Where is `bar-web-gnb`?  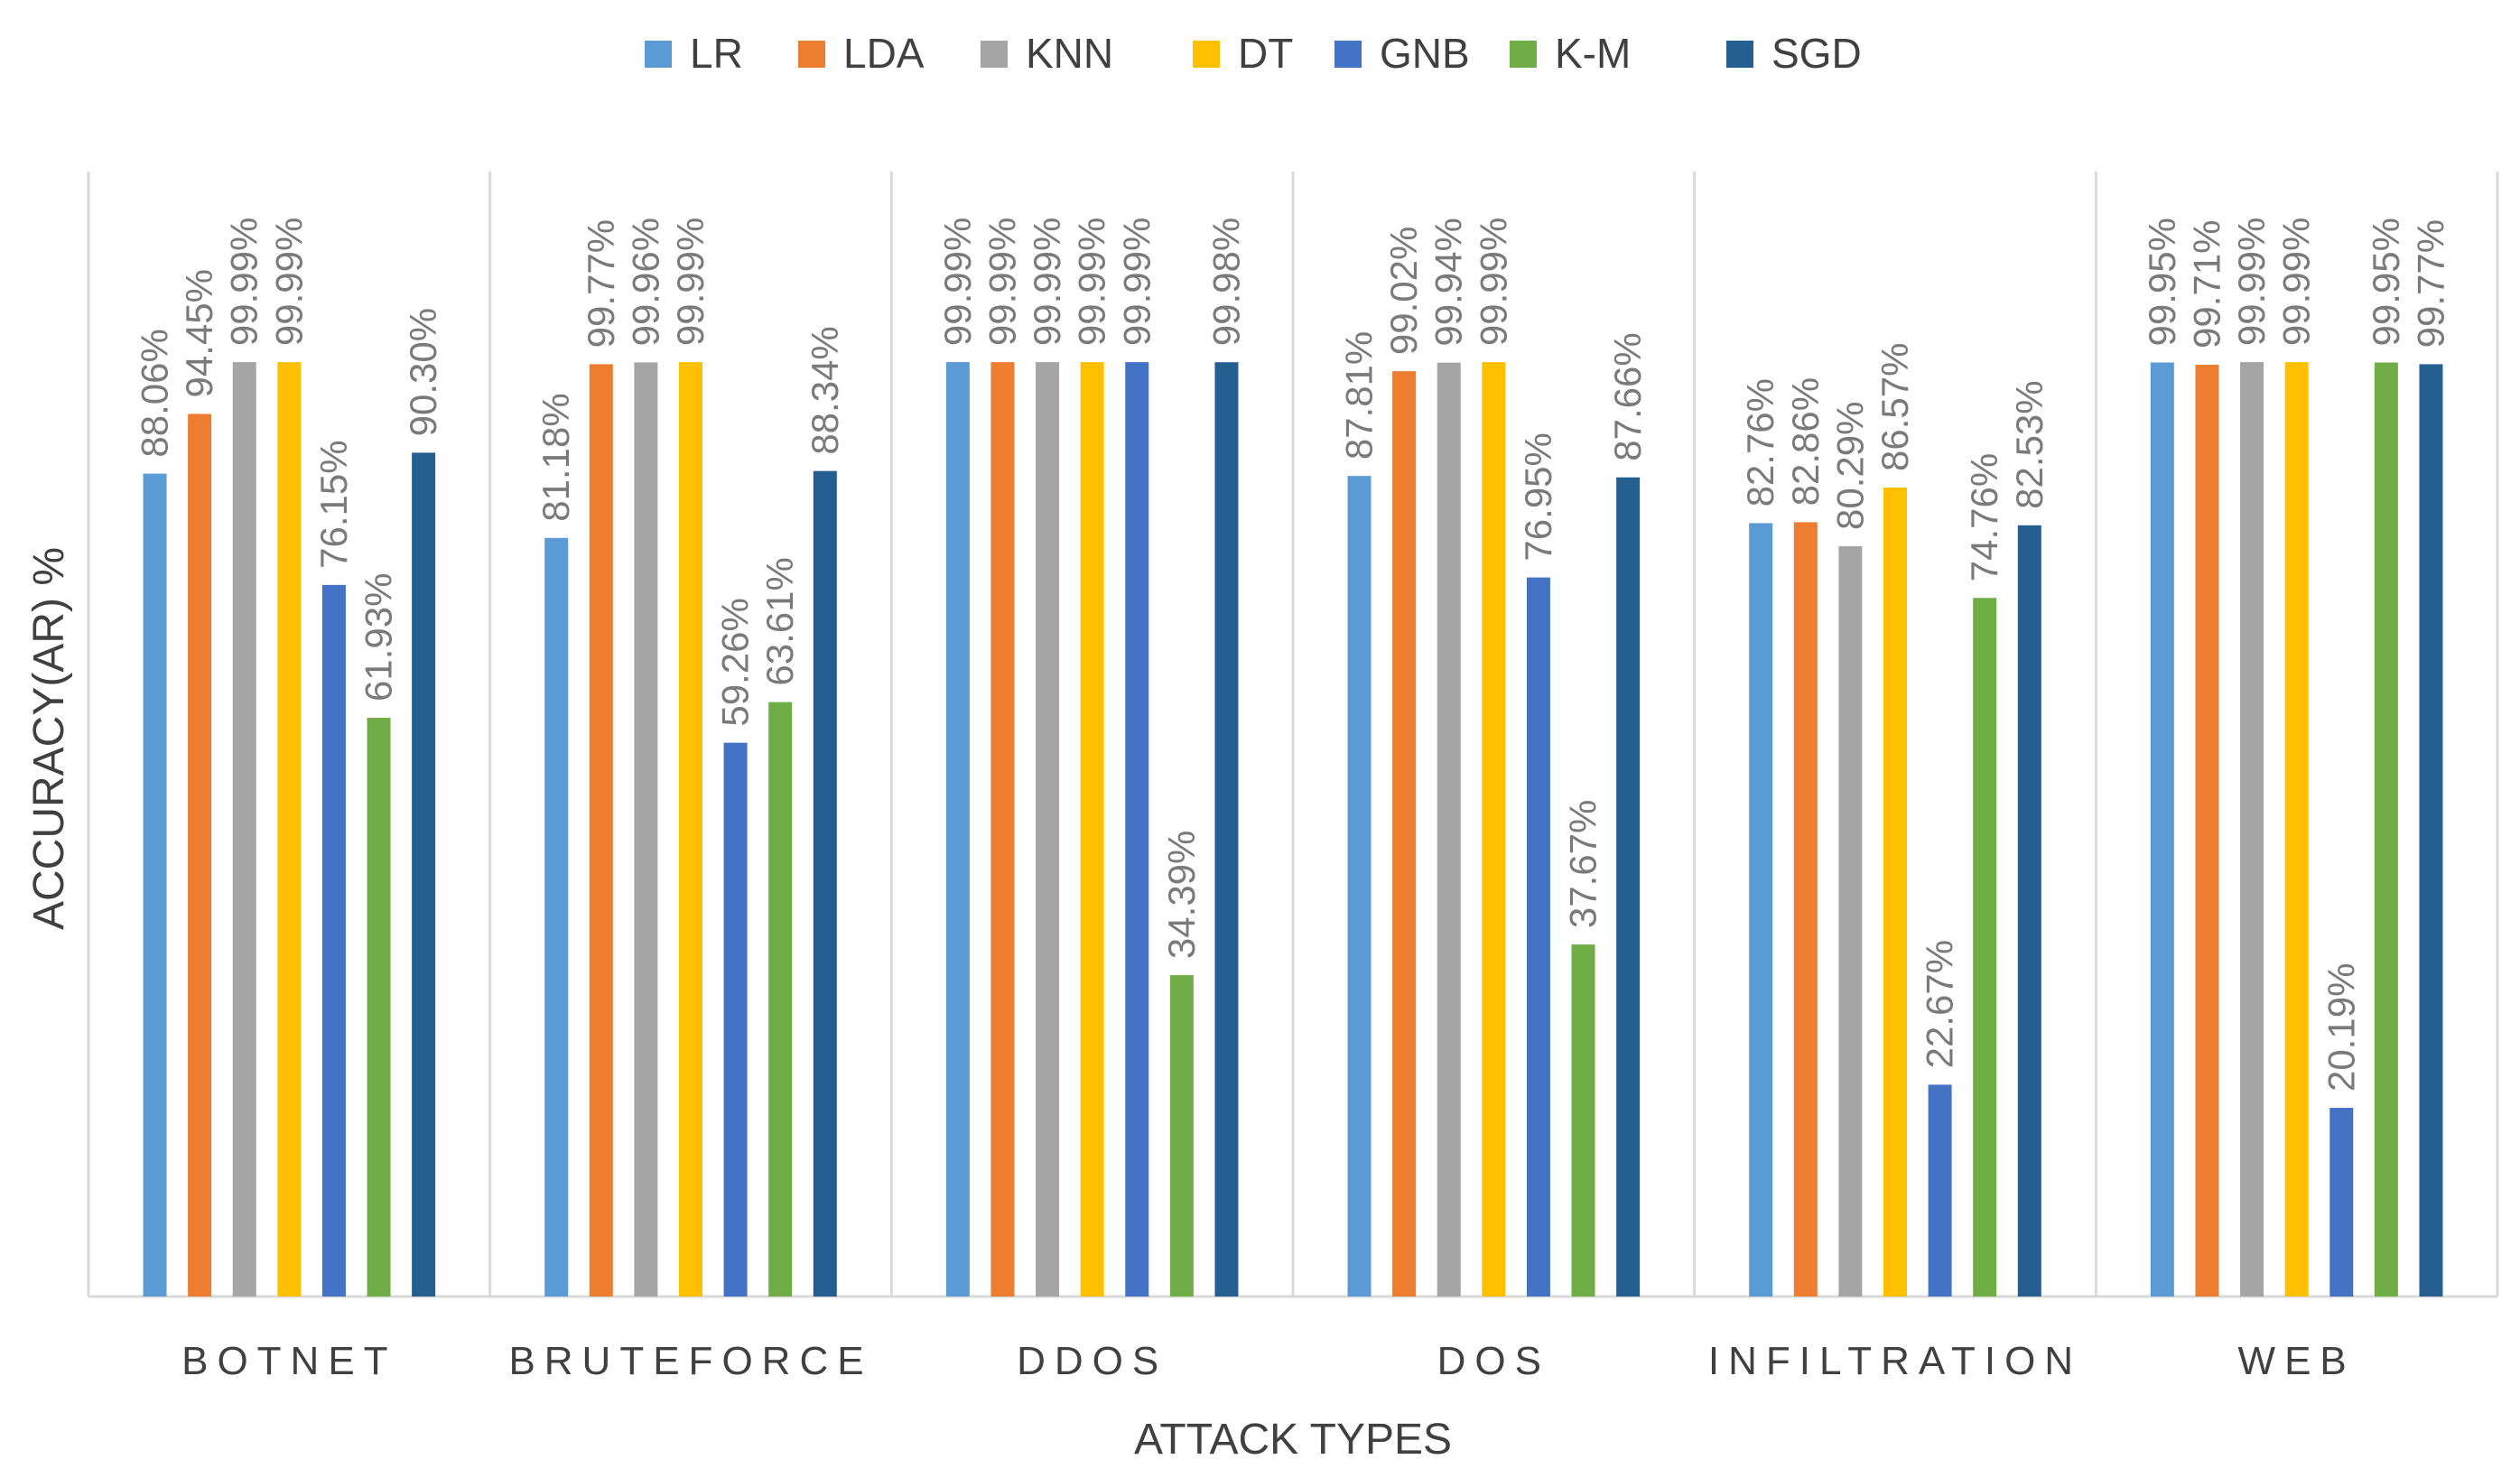
bar-web-gnb is located at coordinates (2341, 1203).